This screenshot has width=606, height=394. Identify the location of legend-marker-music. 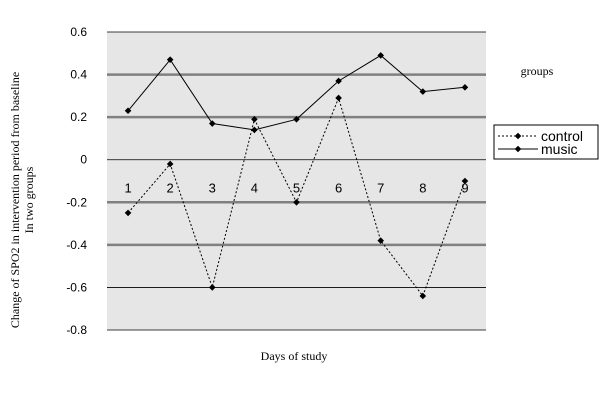
(518, 149).